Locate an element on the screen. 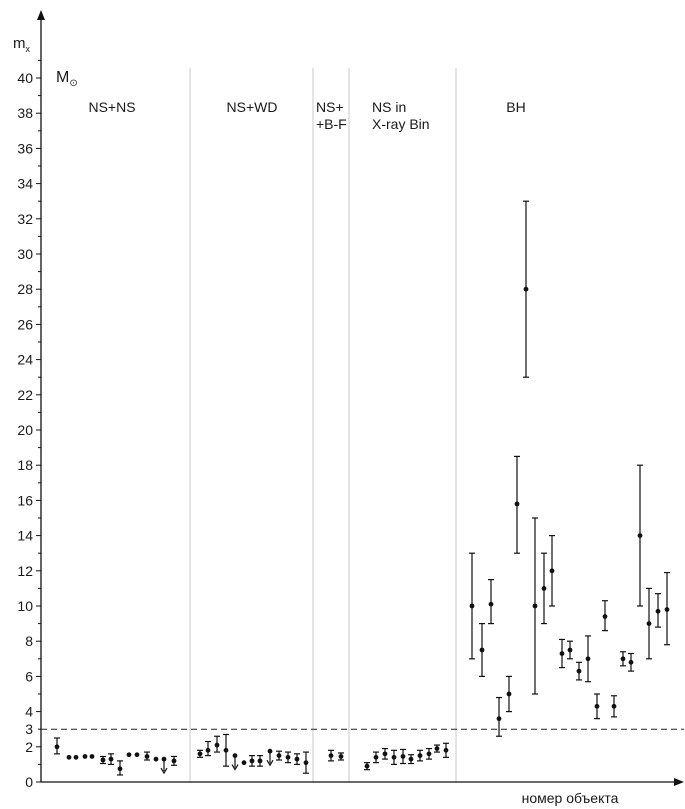 The width and height of the screenshot is (685, 809). y-tick-label: 8 is located at coordinates (29, 641).